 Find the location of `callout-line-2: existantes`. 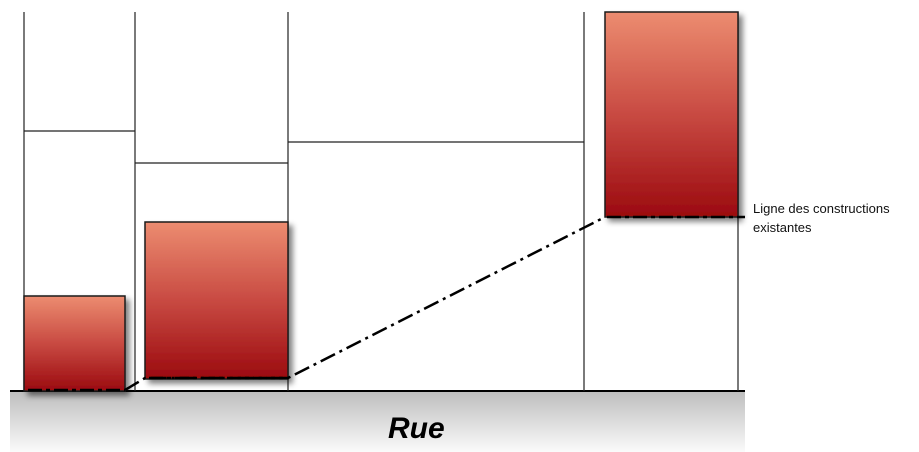

callout-line-2: existantes is located at coordinates (782, 227).